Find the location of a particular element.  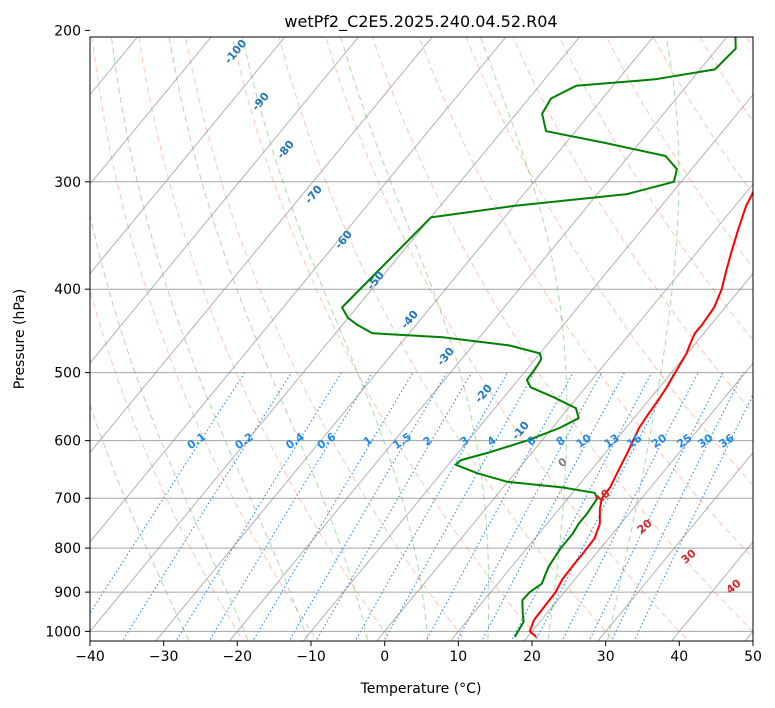

x-tick-label: 10 is located at coordinates (458, 657).